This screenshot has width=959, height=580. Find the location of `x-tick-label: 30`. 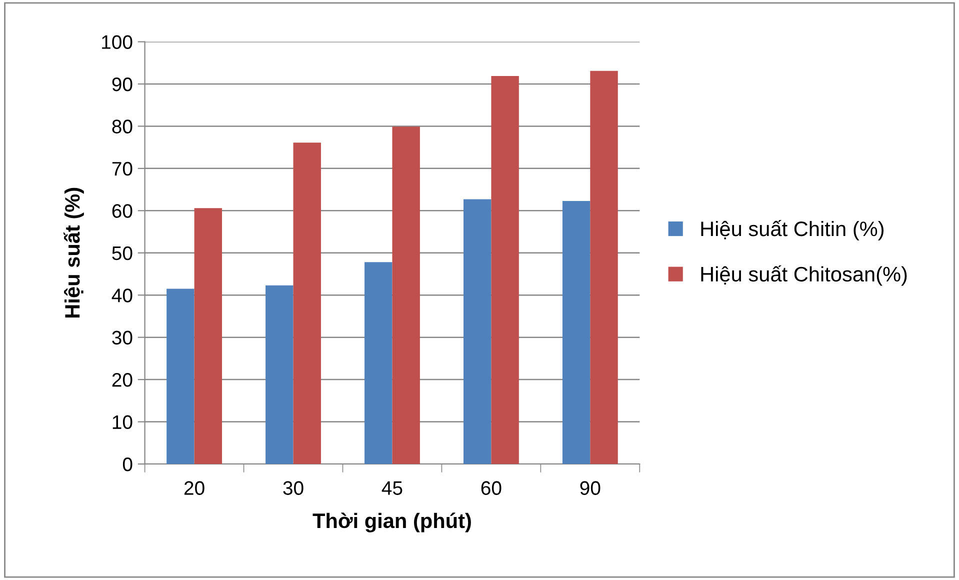

x-tick-label: 30 is located at coordinates (293, 488).